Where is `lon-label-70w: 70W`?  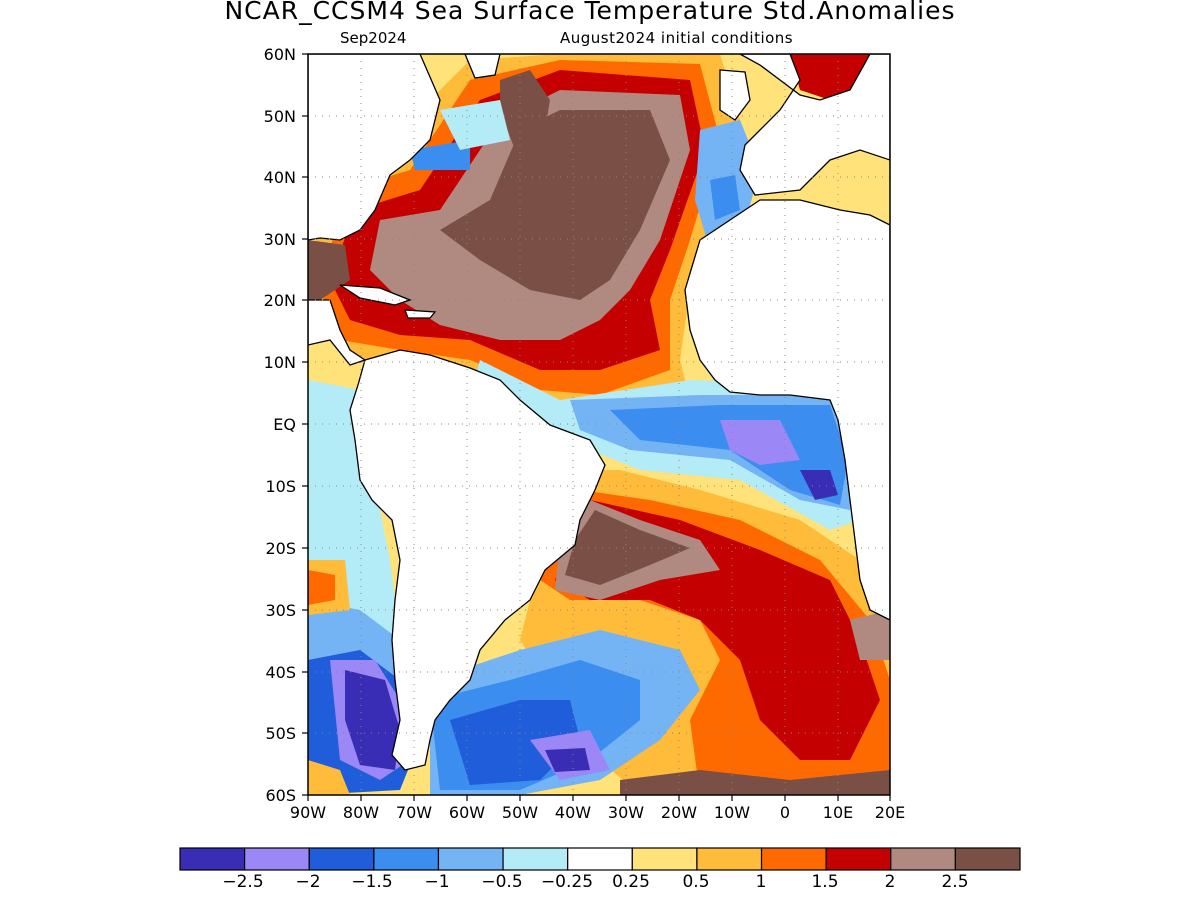 lon-label-70w: 70W is located at coordinates (414, 812).